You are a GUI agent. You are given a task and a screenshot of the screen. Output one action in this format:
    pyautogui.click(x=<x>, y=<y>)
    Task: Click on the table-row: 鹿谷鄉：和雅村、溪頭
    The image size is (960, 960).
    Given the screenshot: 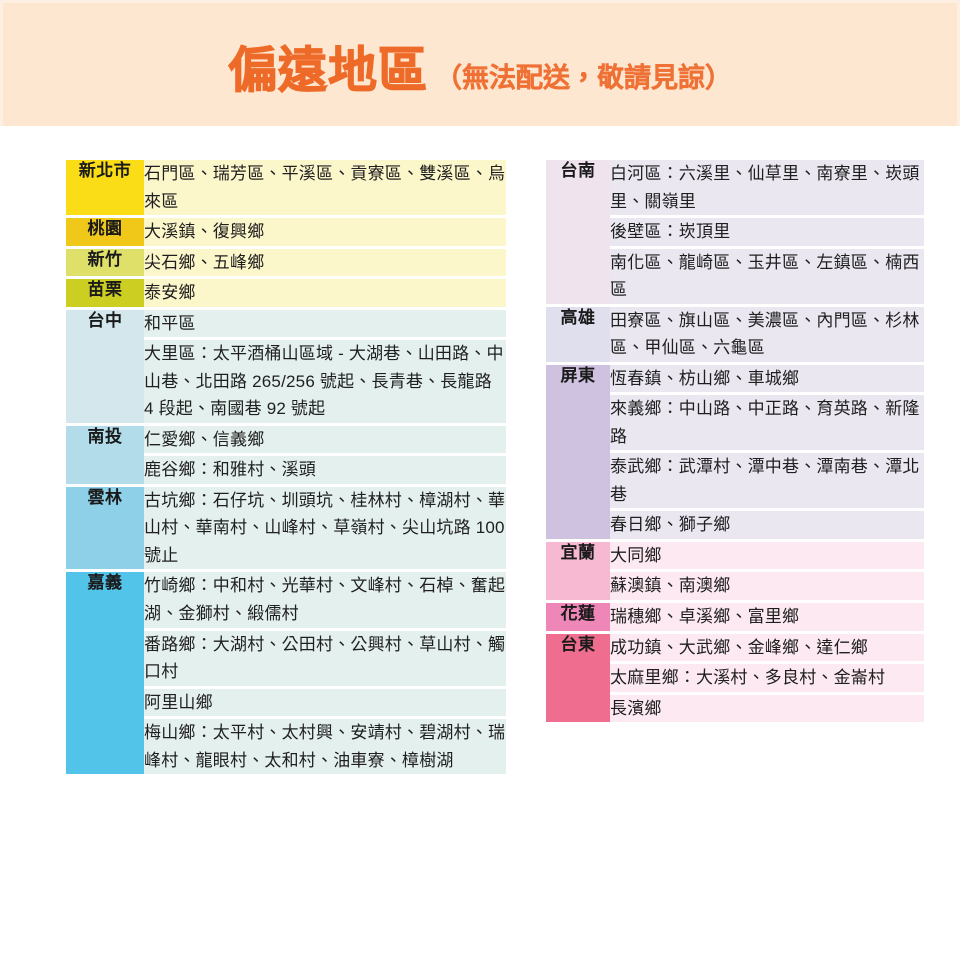 What is the action you would take?
    pyautogui.click(x=286, y=470)
    